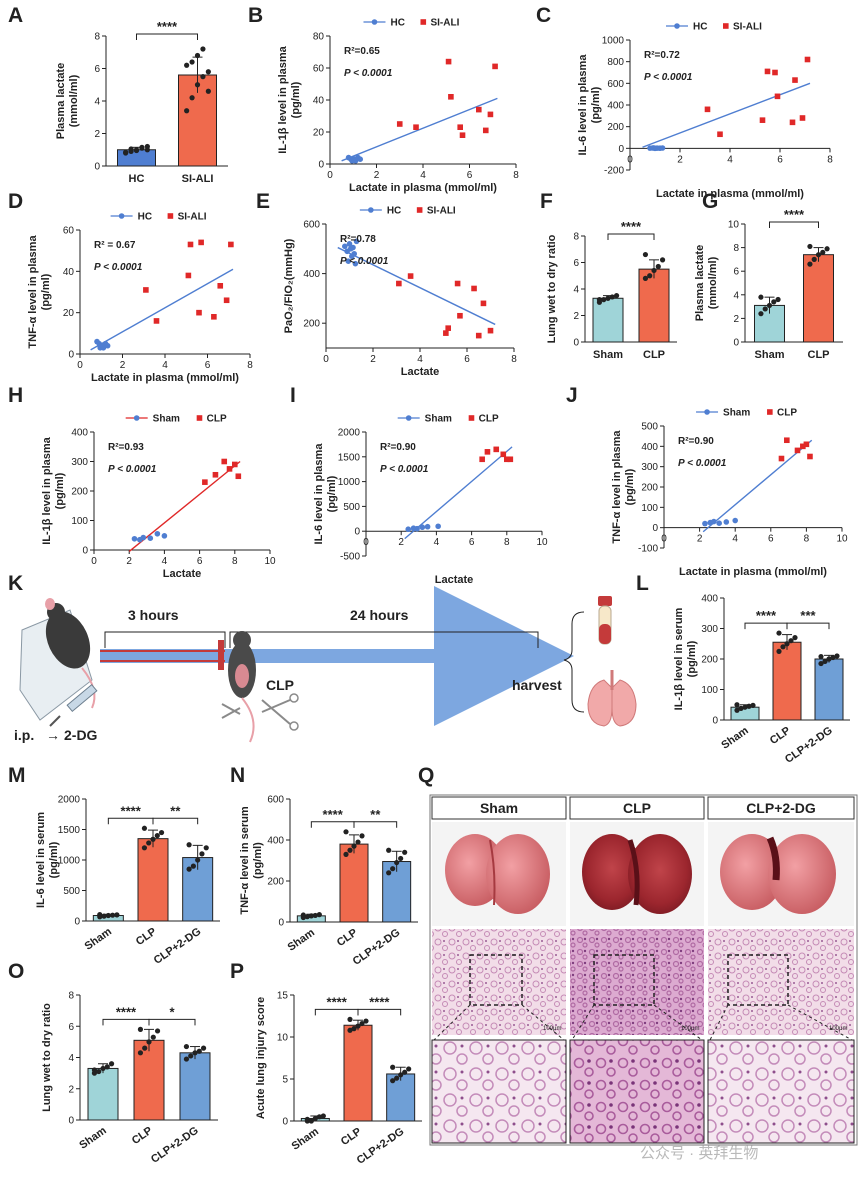 Image resolution: width=865 pixels, height=1177 pixels. What do you see at coordinates (735, 520) in the screenshot?
I see `data-point-sham` at bounding box center [735, 520].